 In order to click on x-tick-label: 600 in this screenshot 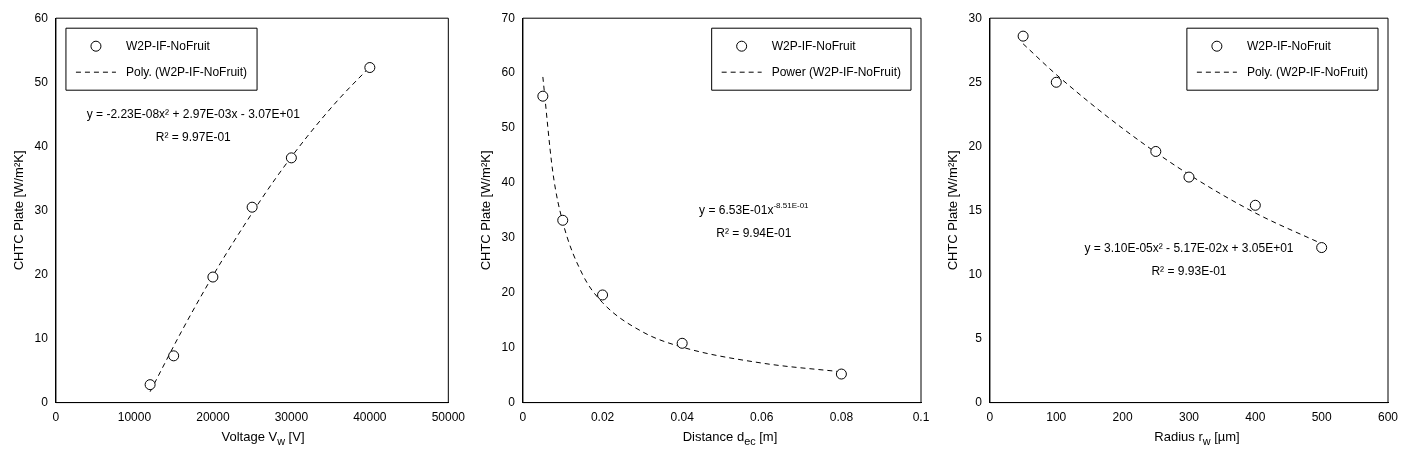, I will do `click(1388, 417)`.